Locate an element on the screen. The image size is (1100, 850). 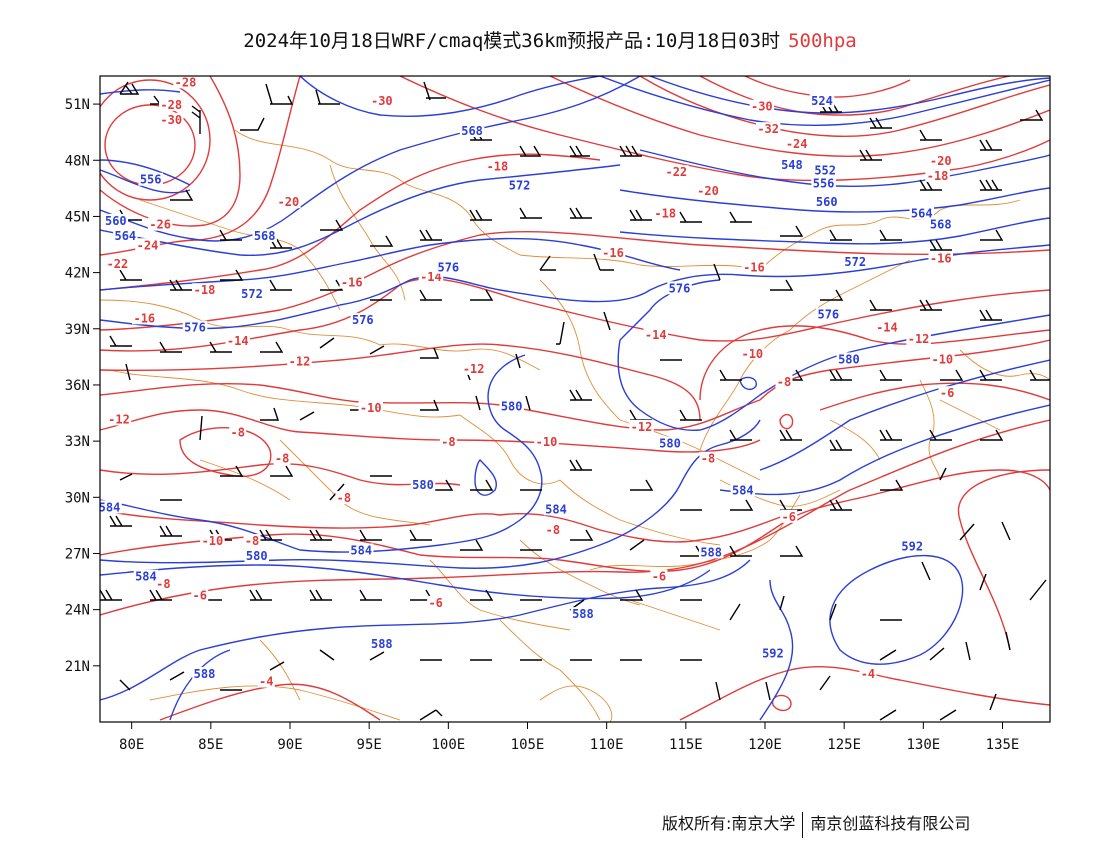
title-main: 2024年10月18日WRF/cmaq模式36km预报产品:10月18日03时 is located at coordinates (512, 41).